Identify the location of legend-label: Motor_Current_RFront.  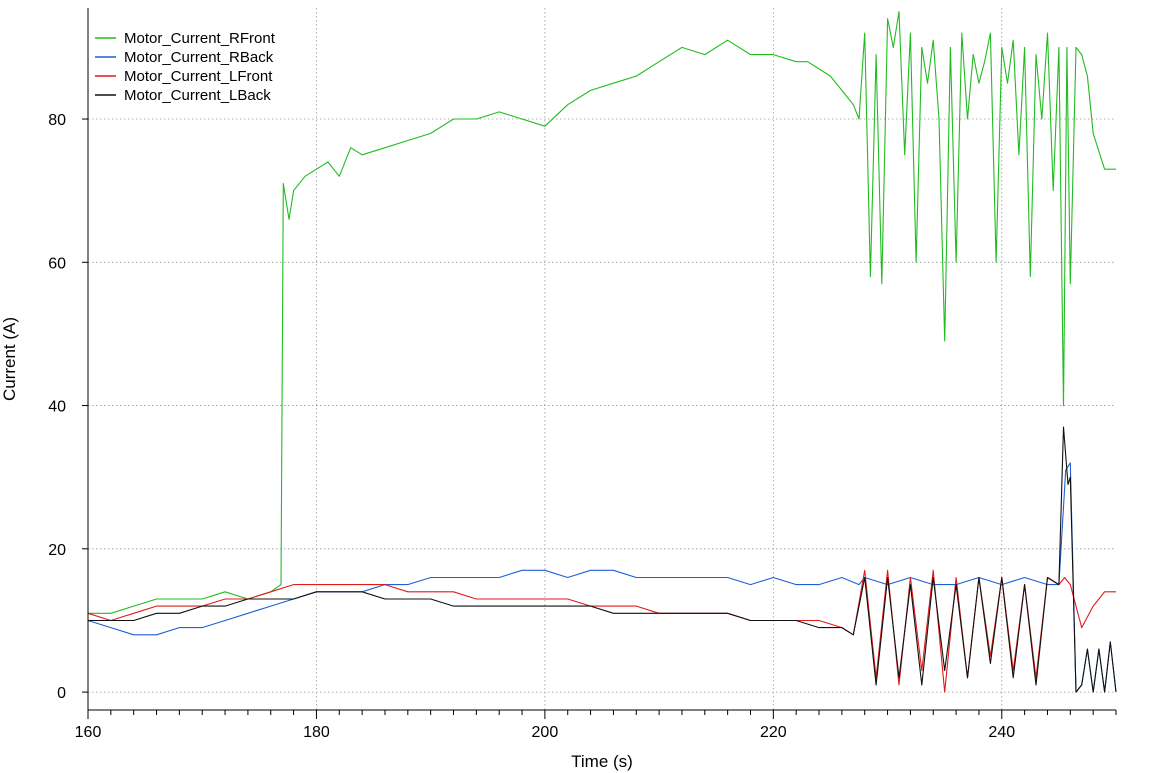
(200, 38).